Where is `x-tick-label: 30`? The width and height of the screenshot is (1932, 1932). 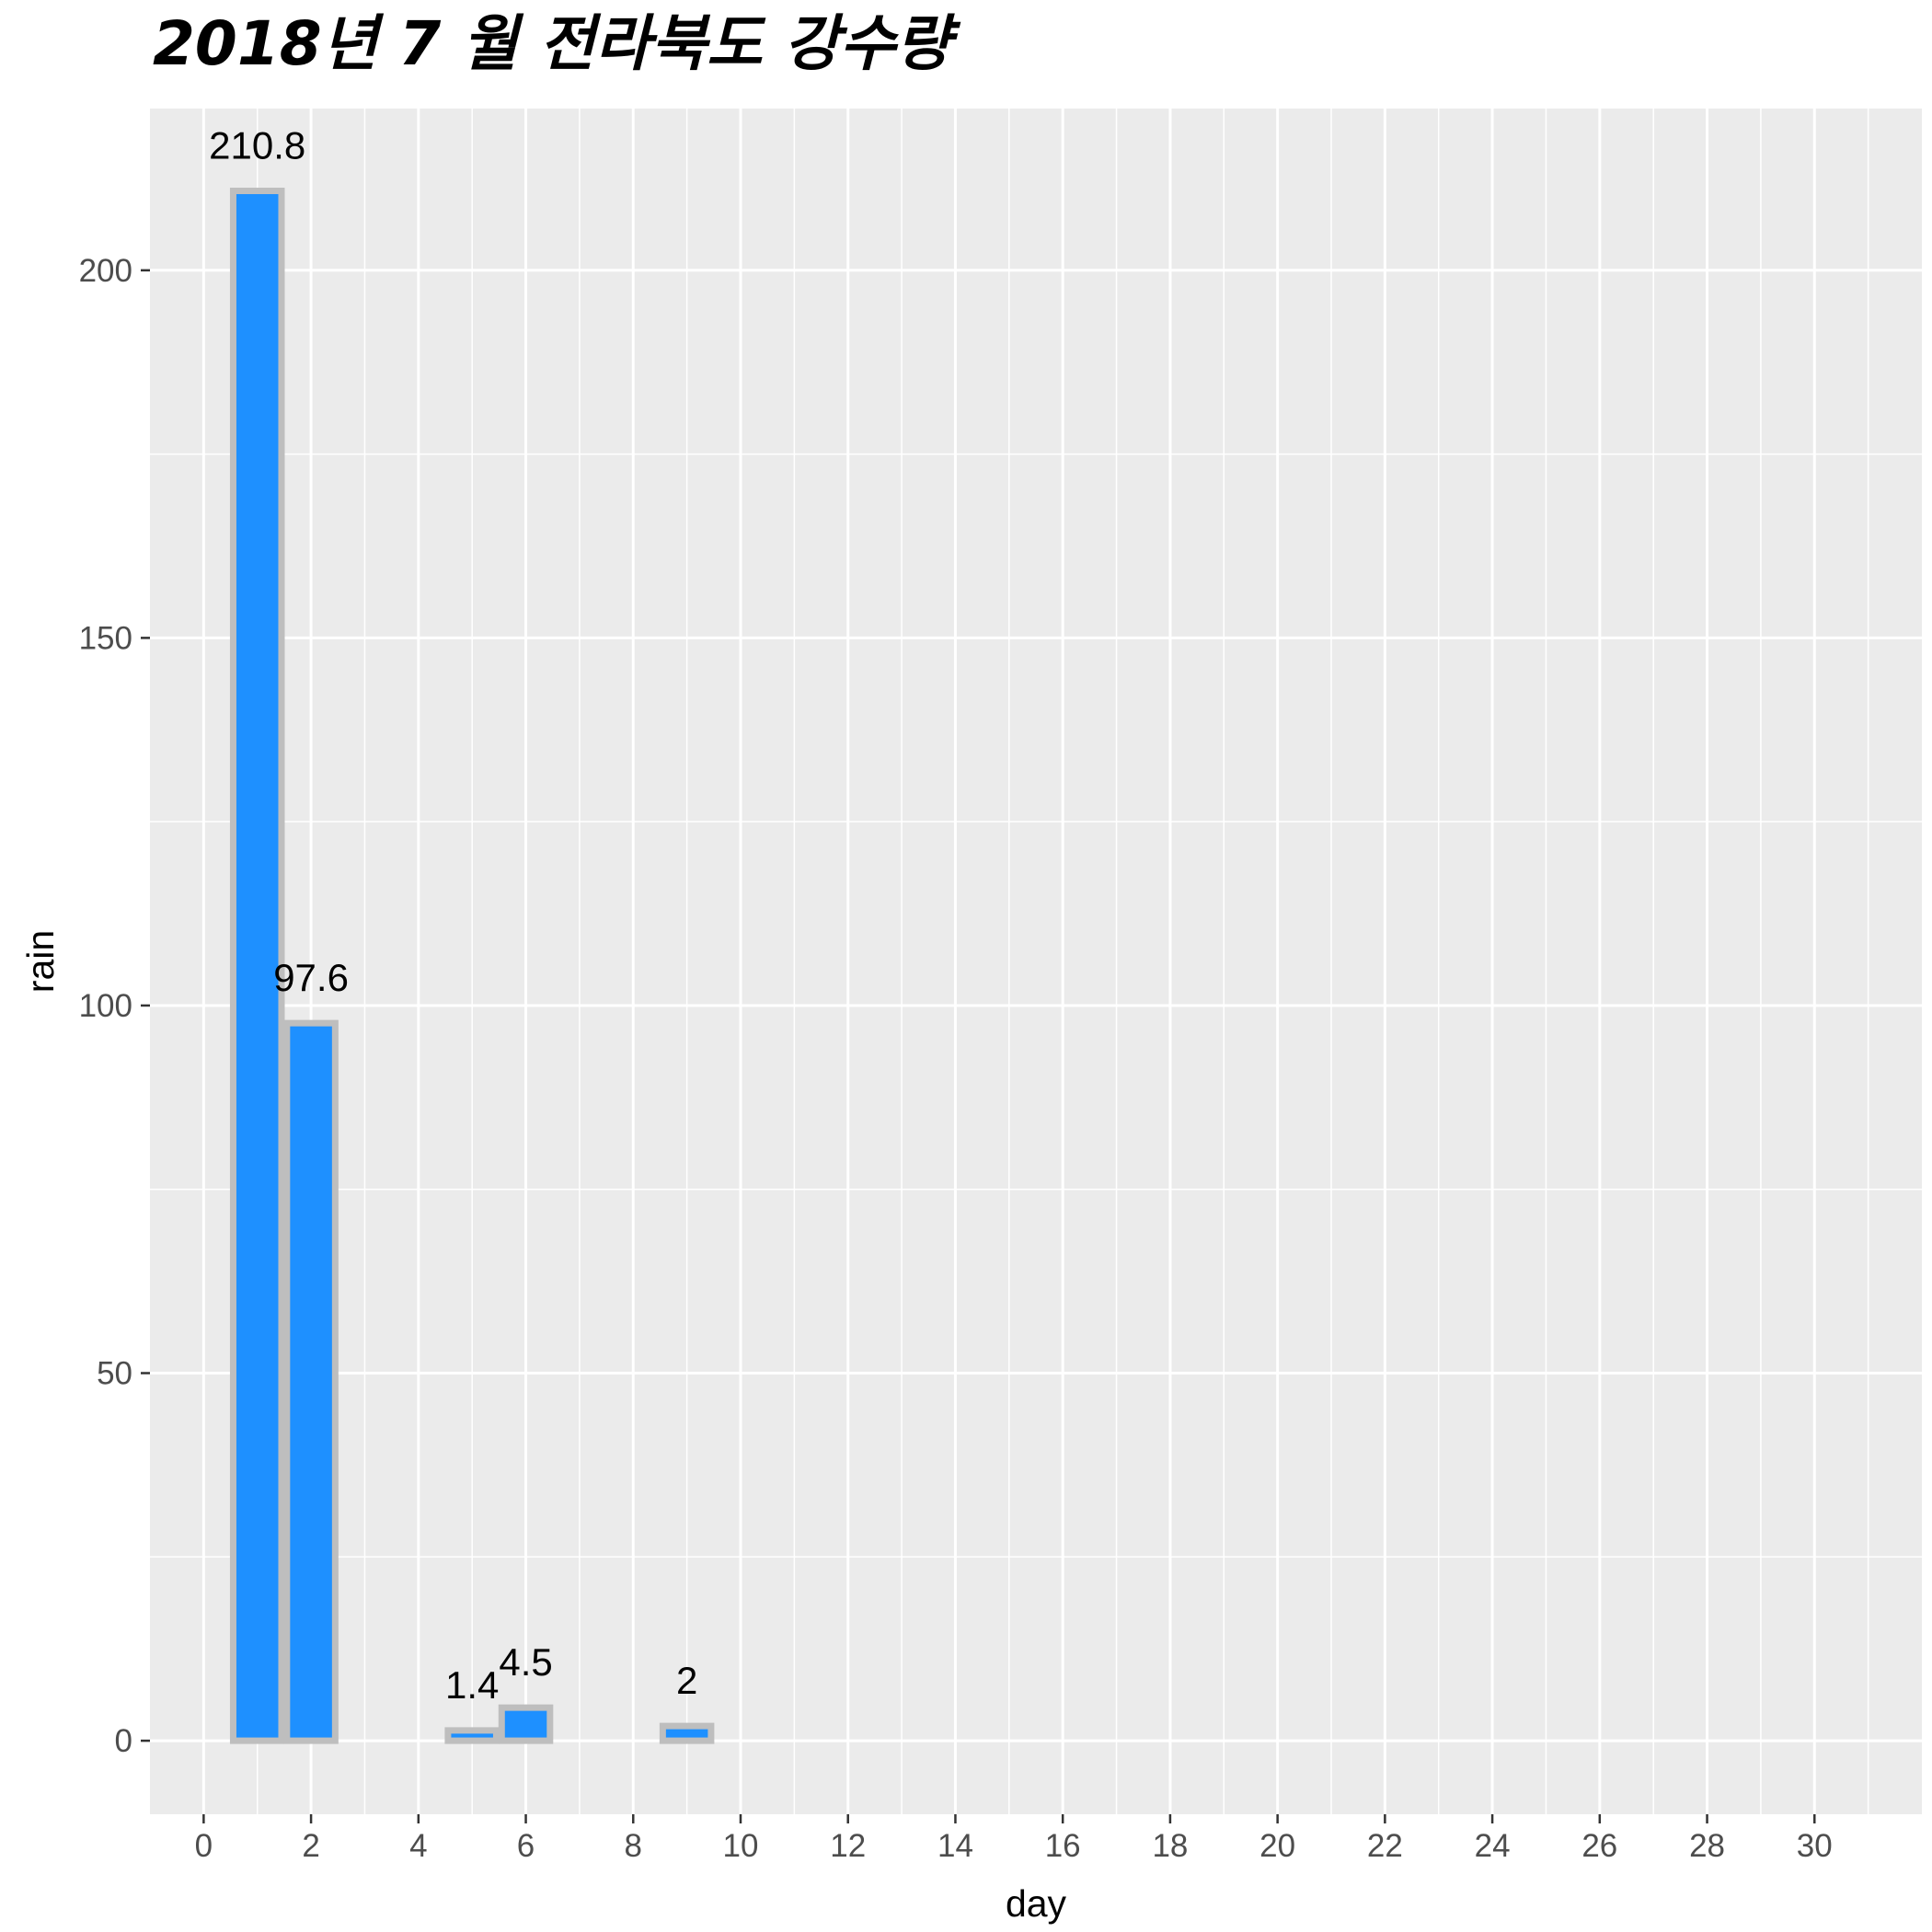
x-tick-label: 30 is located at coordinates (1815, 1846).